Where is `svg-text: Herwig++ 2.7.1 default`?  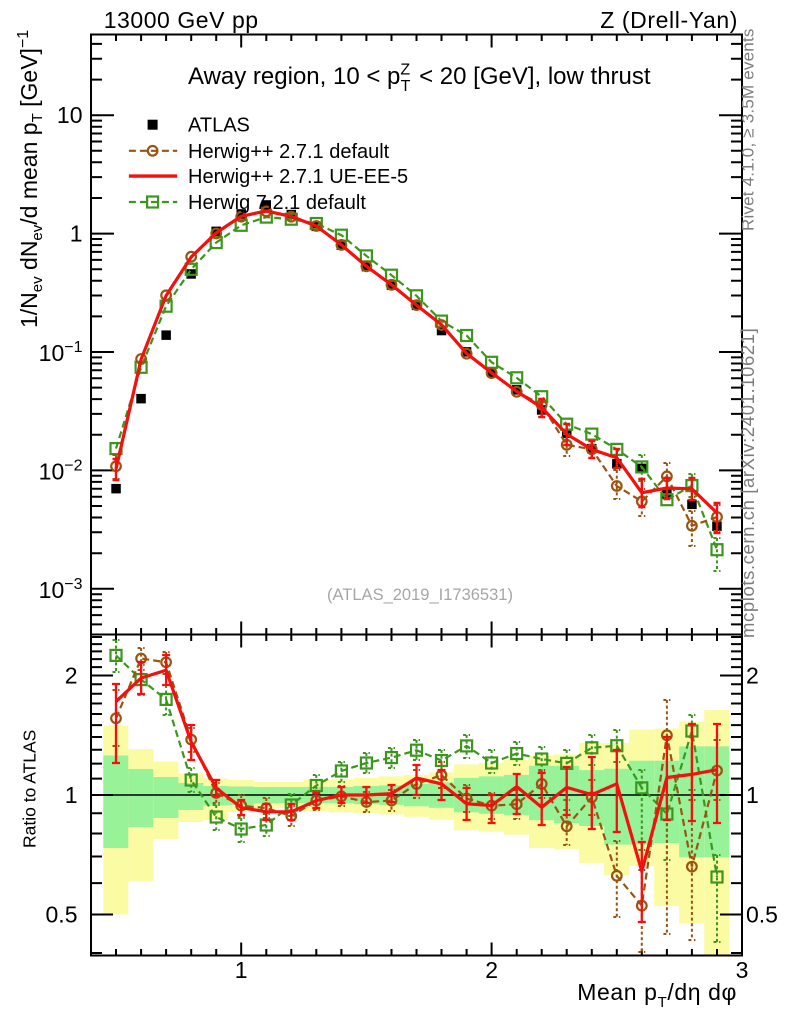
svg-text: Herwig++ 2.7.1 default is located at coordinates (289, 152).